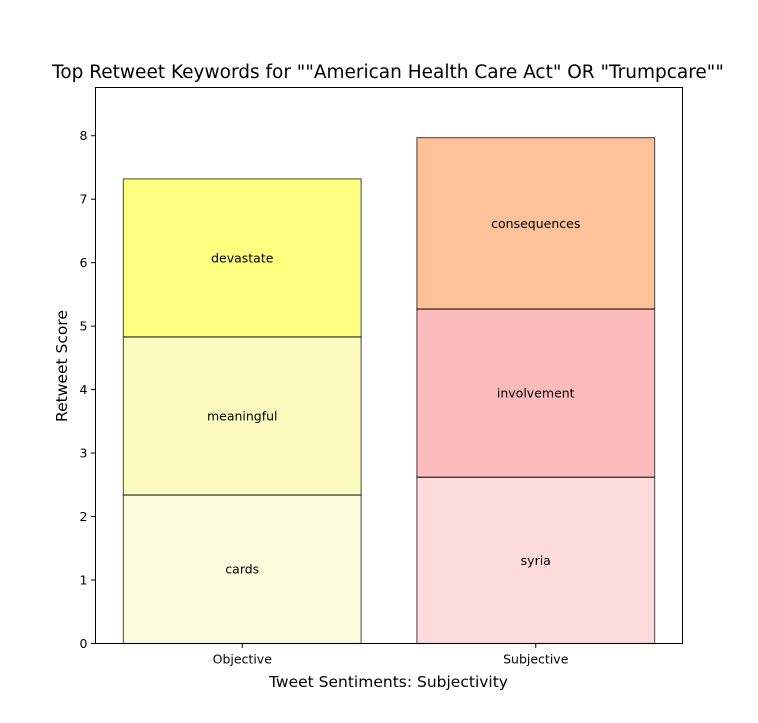  I want to click on segment-label-cards: cards, so click(242, 569).